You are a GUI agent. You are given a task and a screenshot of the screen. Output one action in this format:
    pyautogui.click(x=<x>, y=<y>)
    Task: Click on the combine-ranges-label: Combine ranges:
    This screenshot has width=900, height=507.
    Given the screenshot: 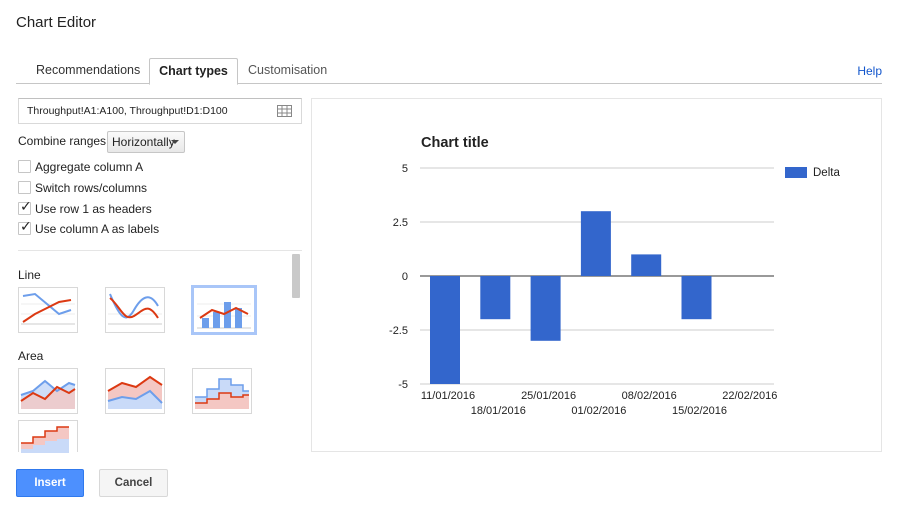 What is the action you would take?
    pyautogui.click(x=64, y=141)
    